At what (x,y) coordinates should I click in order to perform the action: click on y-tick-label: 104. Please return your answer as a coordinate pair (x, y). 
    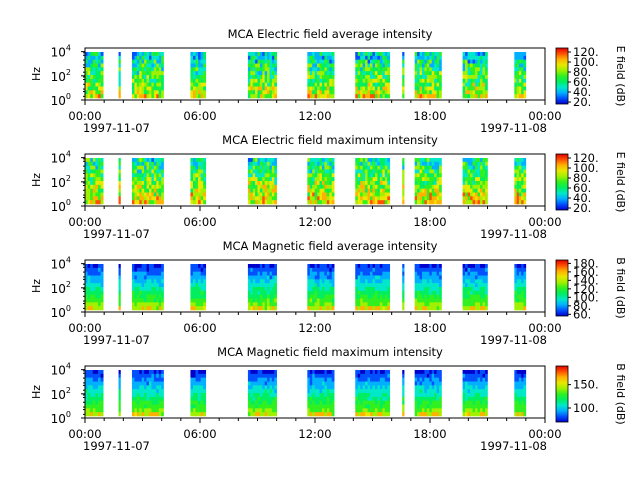
    Looking at the image, I should click on (61, 52).